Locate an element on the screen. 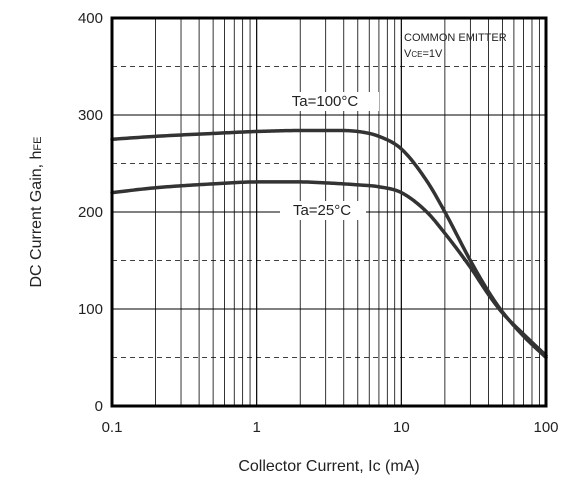 The width and height of the screenshot is (572, 479). curve-label-background-100c is located at coordinates (325, 101).